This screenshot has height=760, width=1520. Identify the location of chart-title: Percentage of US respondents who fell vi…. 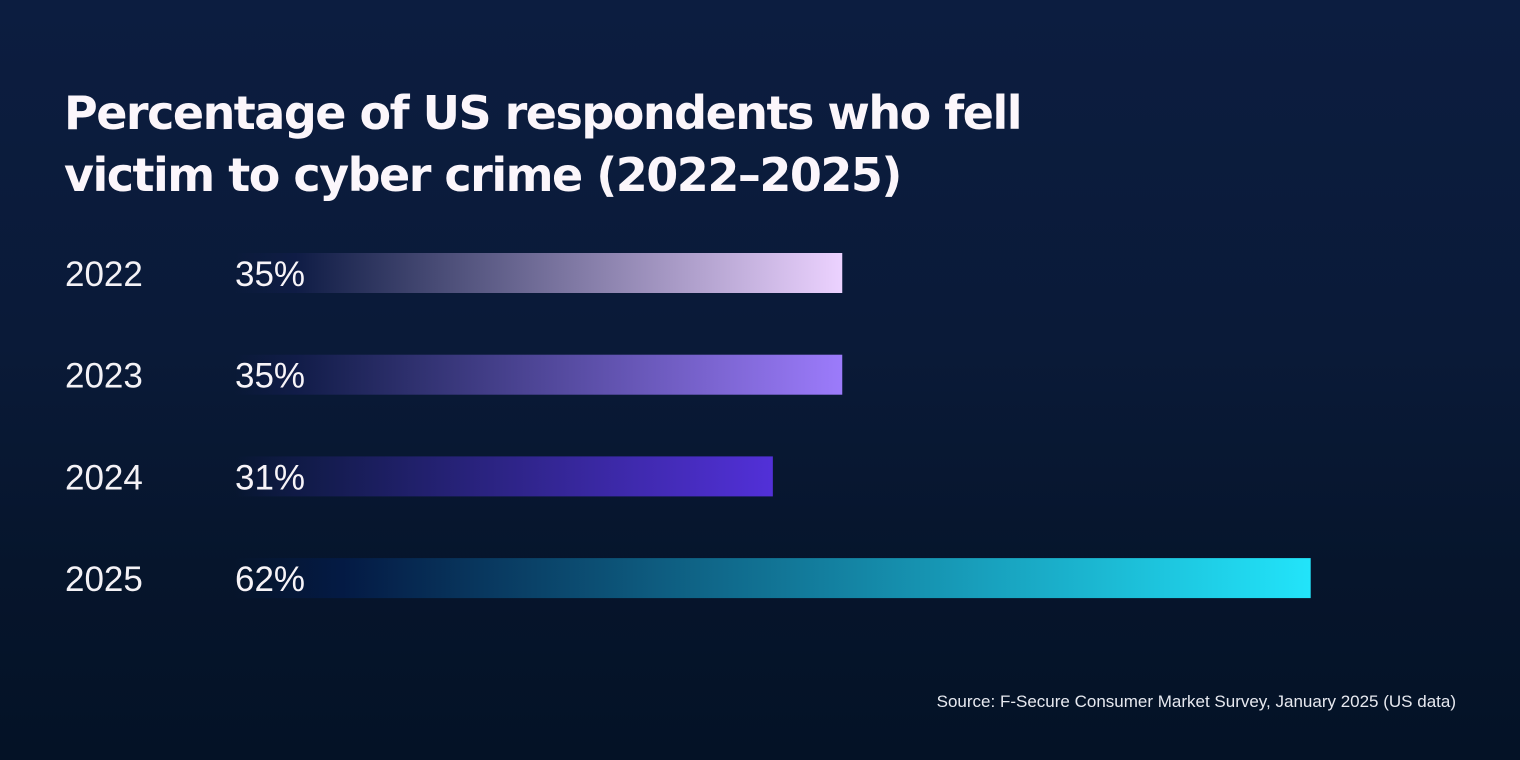
(564, 144).